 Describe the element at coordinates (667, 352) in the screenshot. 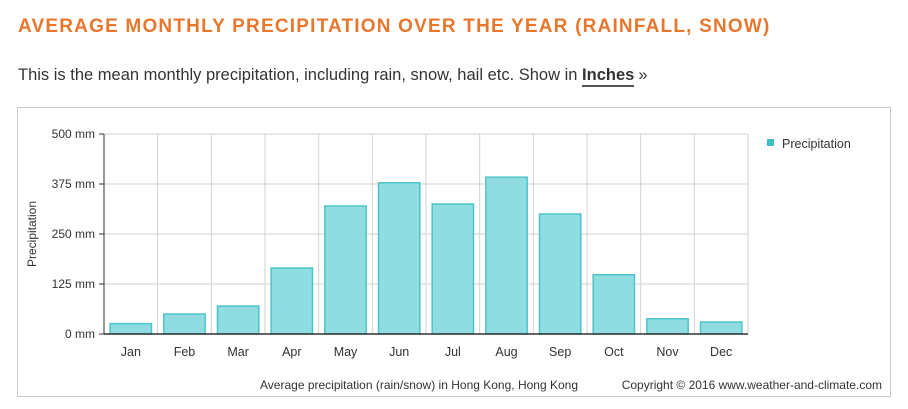

I see `x-tick-label: Nov` at that location.